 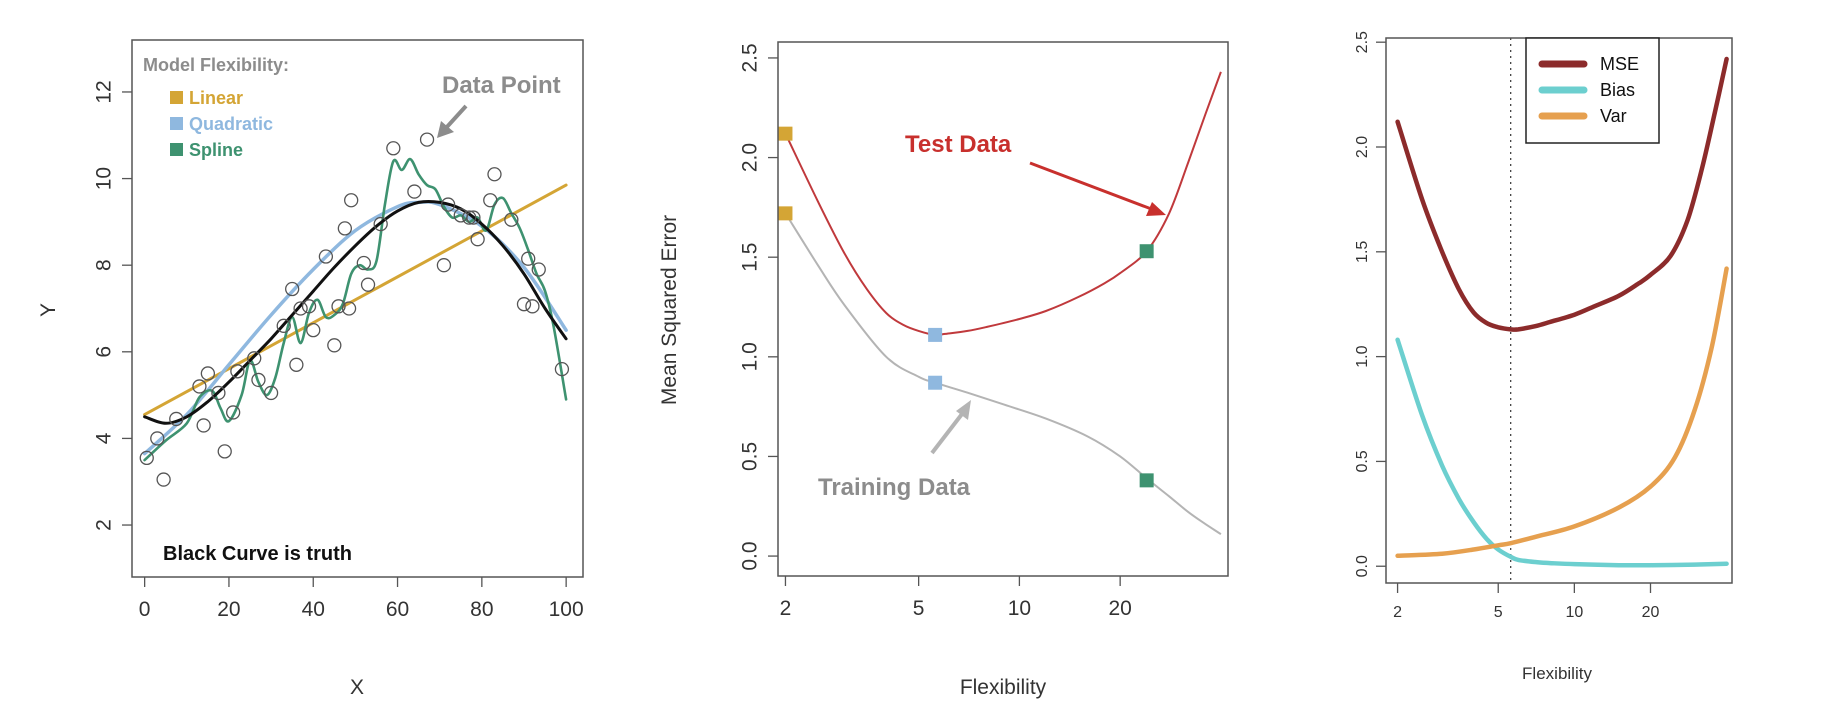 What do you see at coordinates (481, 609) in the screenshot?
I see `p1-xtick-label-4: 80` at bounding box center [481, 609].